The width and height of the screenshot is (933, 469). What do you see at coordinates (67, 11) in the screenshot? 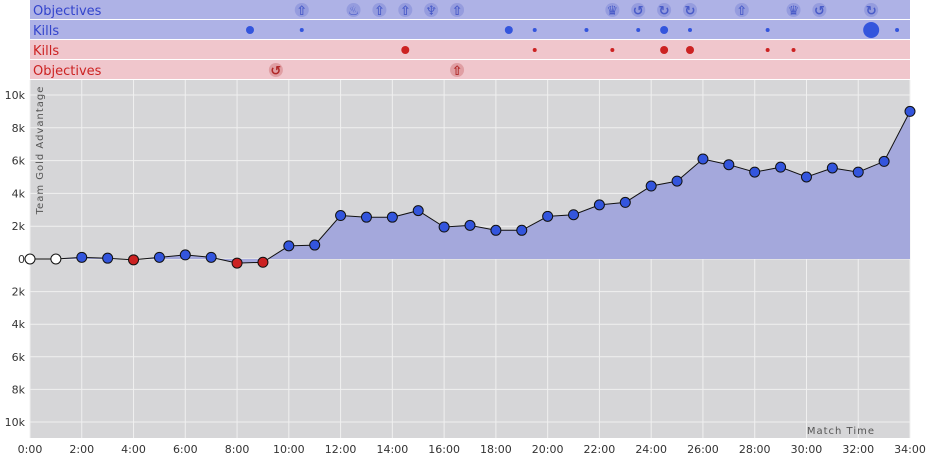
I see `timeline-label-blue-objectives: Objectives` at bounding box center [67, 11].